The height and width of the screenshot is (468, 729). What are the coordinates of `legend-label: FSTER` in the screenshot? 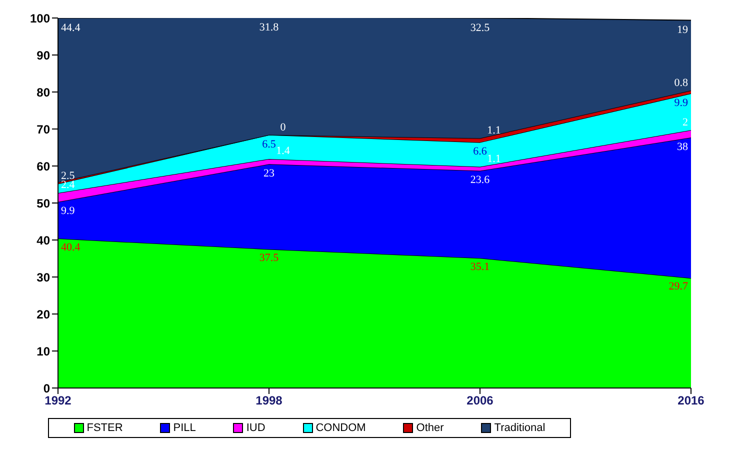 It's located at (104, 428).